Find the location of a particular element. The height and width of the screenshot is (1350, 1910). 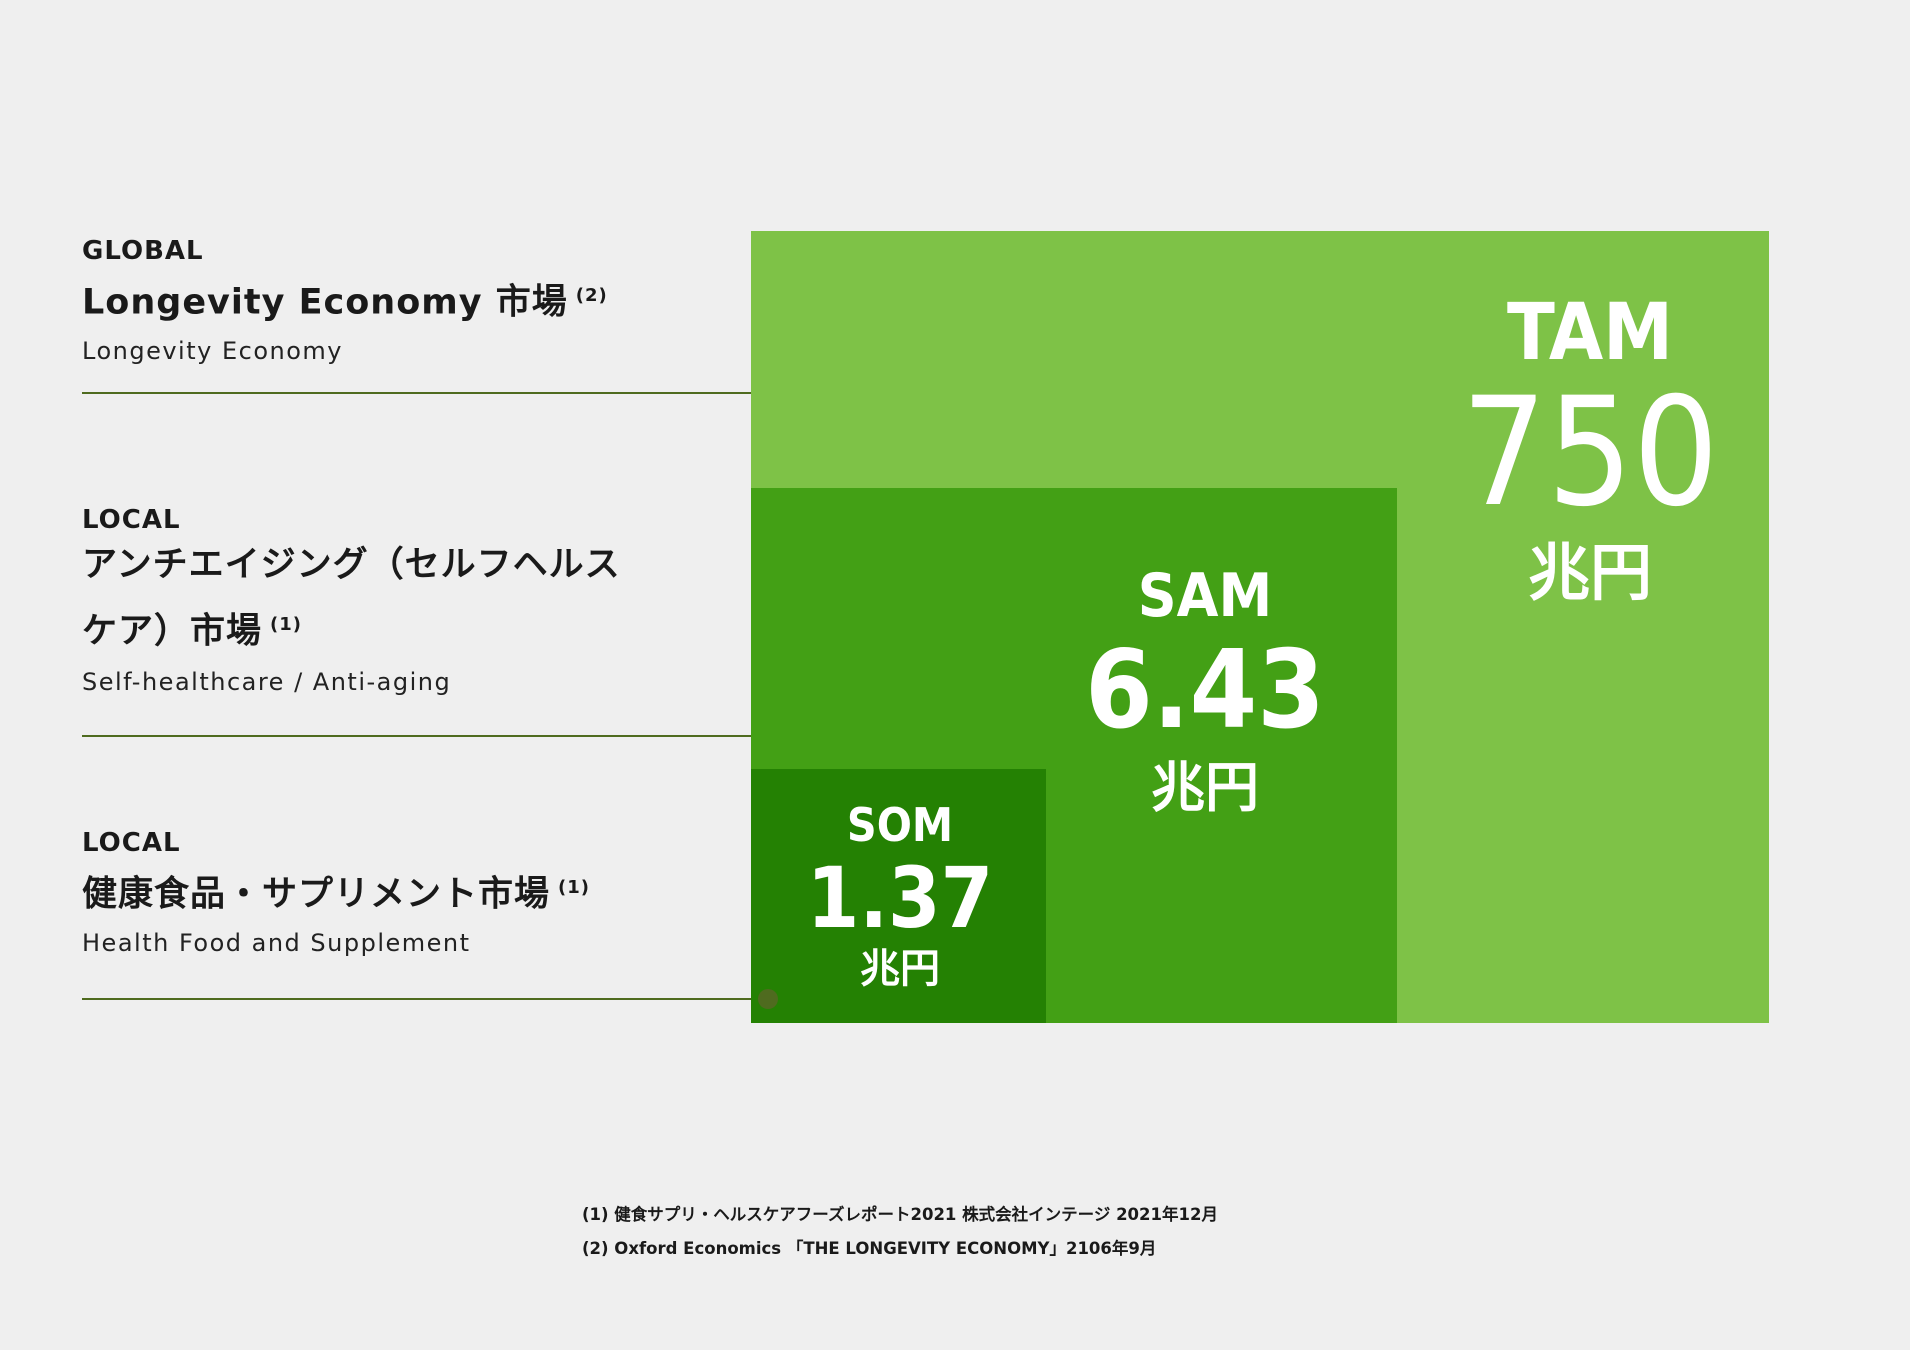

market-subtitle: Longevity Economy is located at coordinates (212, 350).